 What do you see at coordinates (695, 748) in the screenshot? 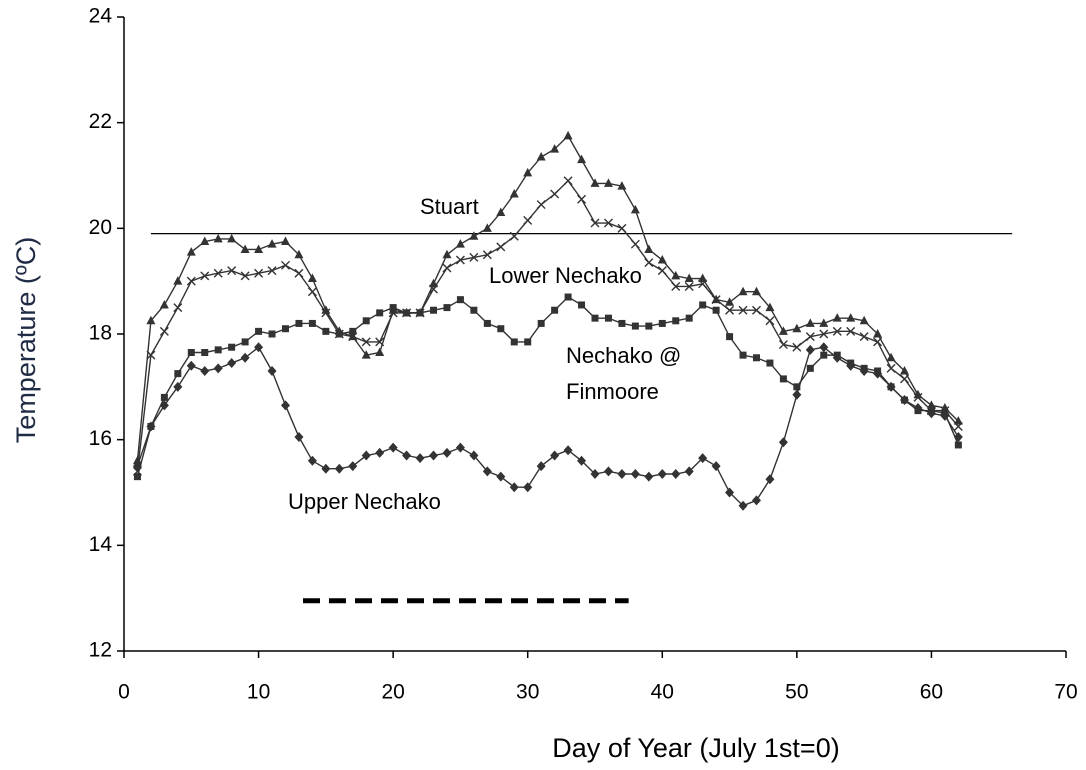
I see `x-axis-title: Day of Year (July 1st=0)` at bounding box center [695, 748].